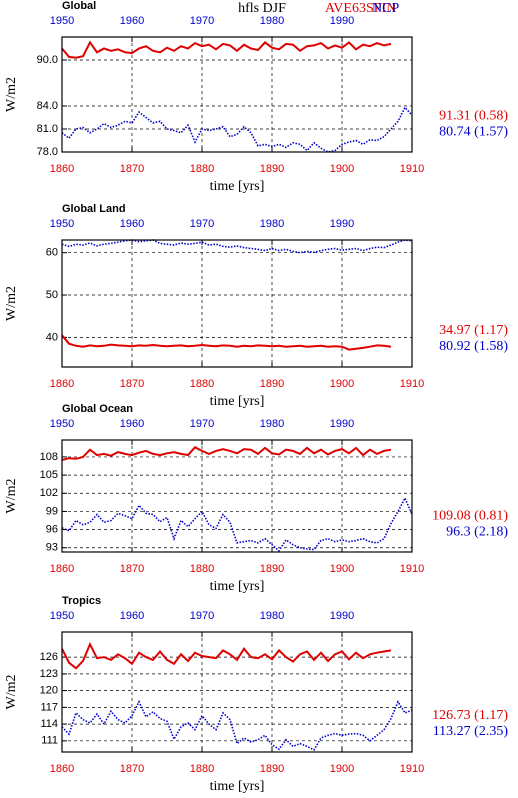  Describe the element at coordinates (49, 707) in the screenshot. I see `y-tick-label: 117` at that location.